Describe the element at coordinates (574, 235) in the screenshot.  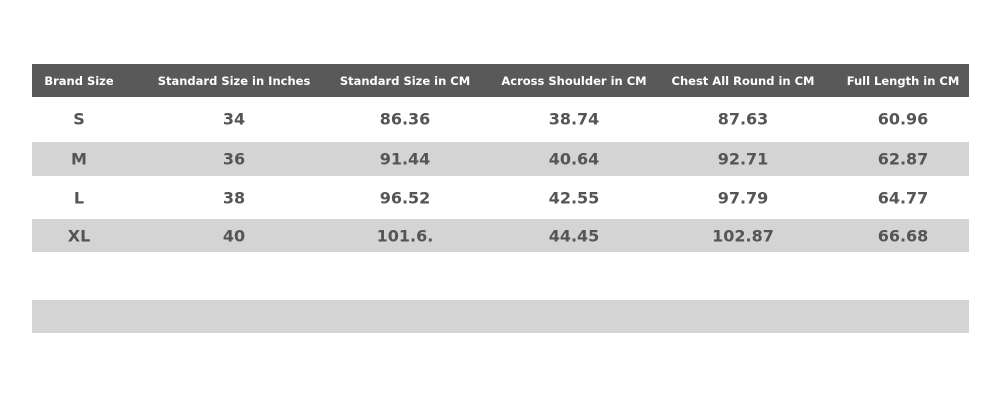
I see `table-cell: 44.45` at that location.